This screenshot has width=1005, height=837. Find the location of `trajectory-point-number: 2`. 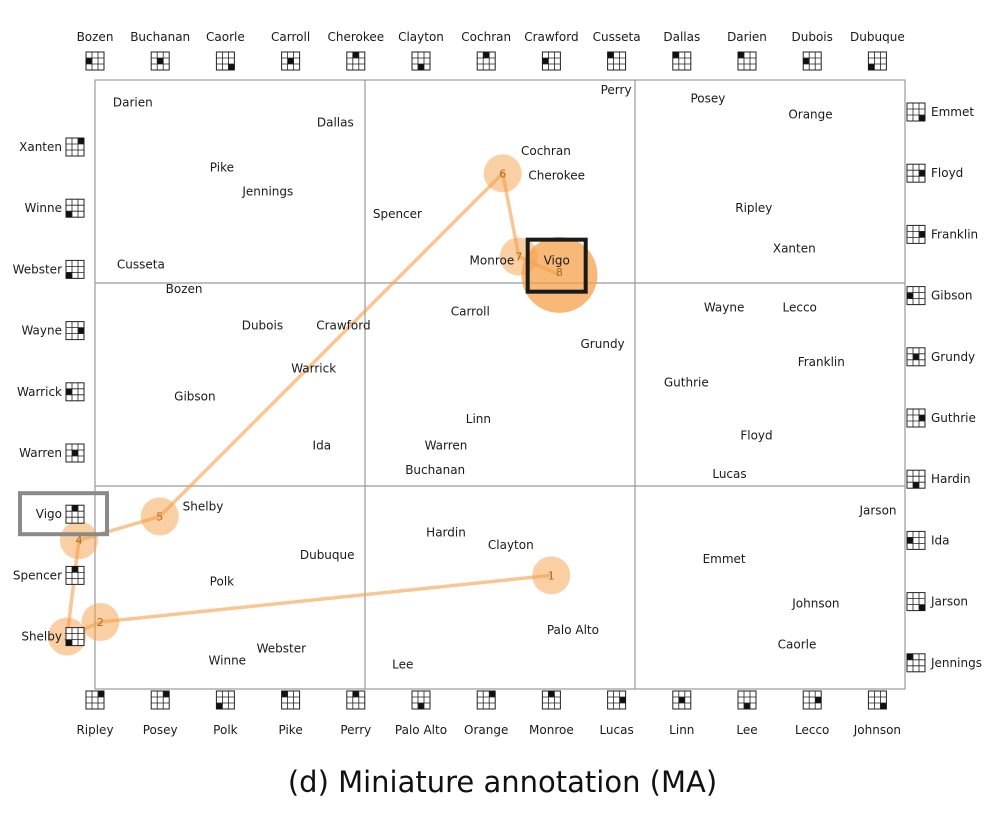

trajectory-point-number: 2 is located at coordinates (100, 622).